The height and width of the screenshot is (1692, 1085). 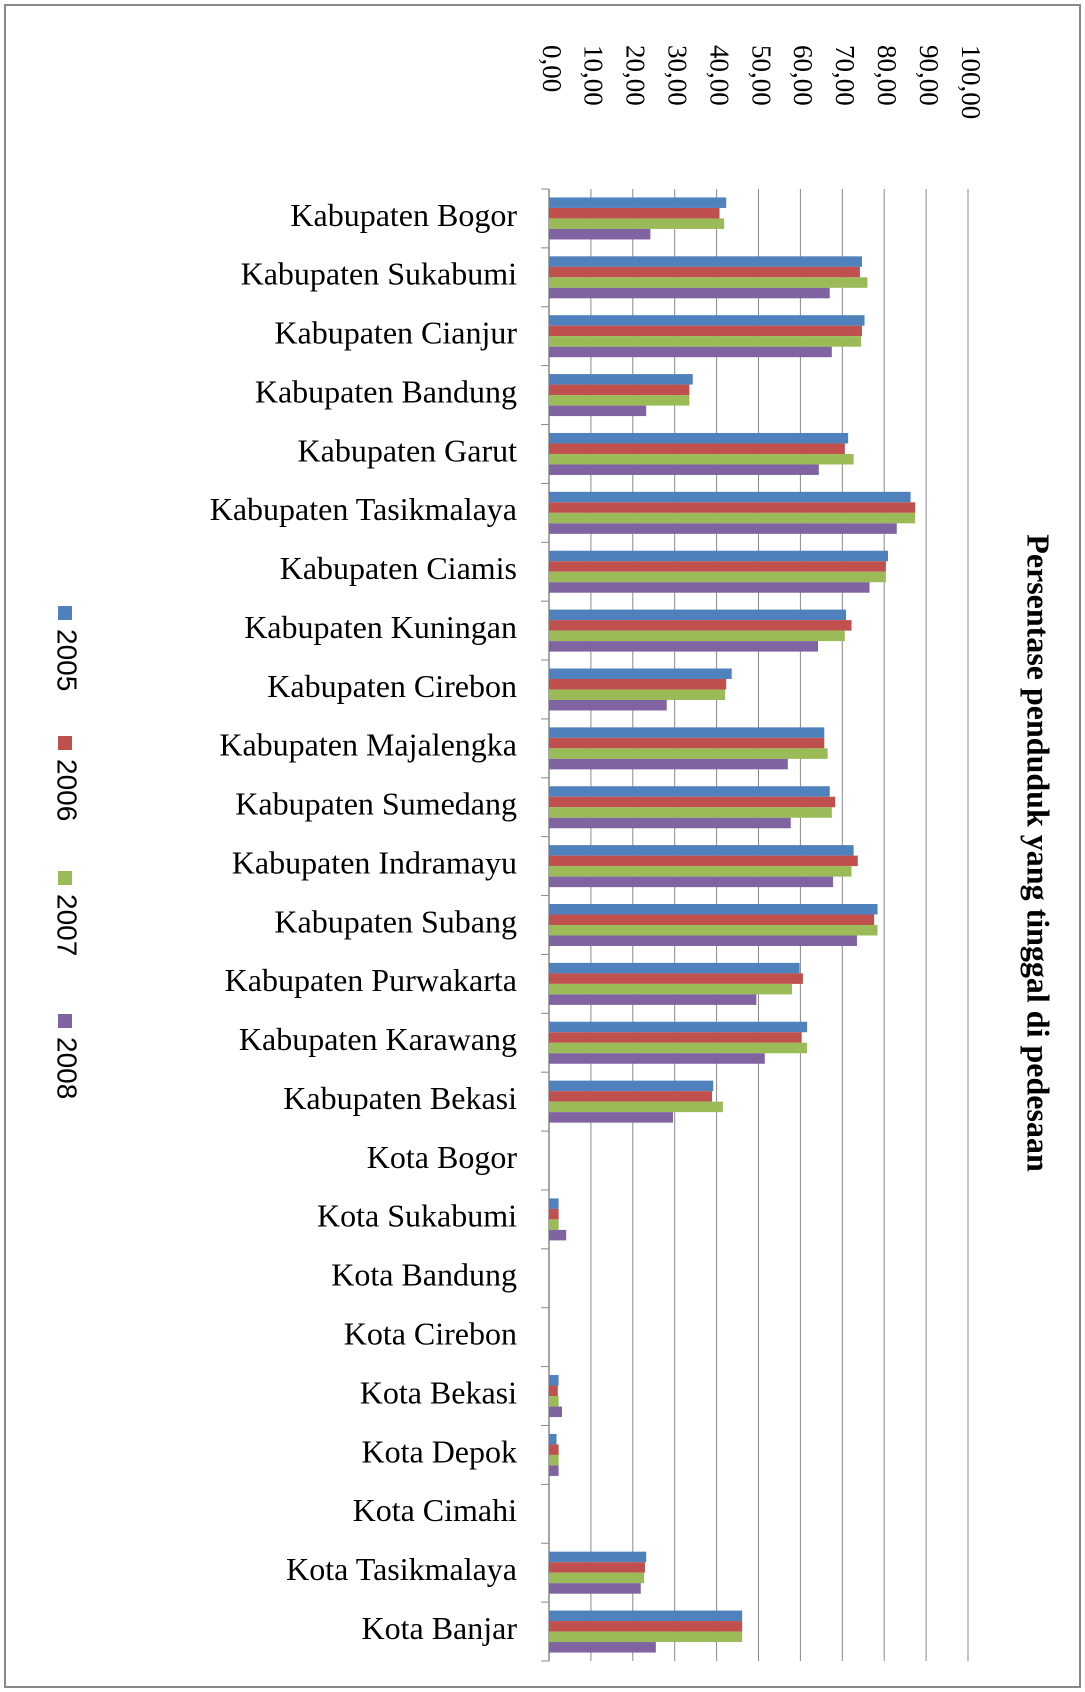 What do you see at coordinates (363, 509) in the screenshot?
I see `y-tick-label: Kabupaten Tasikmalaya` at bounding box center [363, 509].